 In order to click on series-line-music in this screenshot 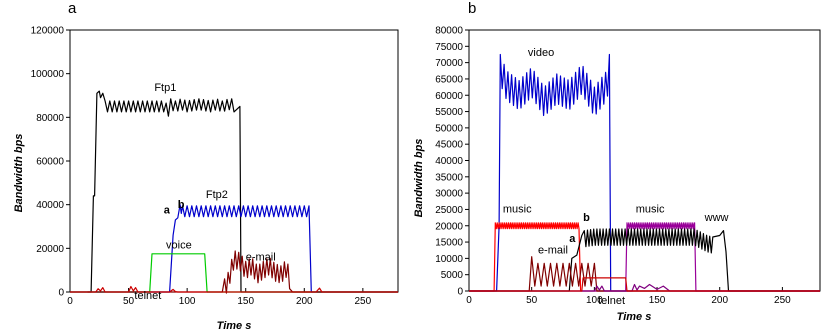, I will do `click(644, 257)`.